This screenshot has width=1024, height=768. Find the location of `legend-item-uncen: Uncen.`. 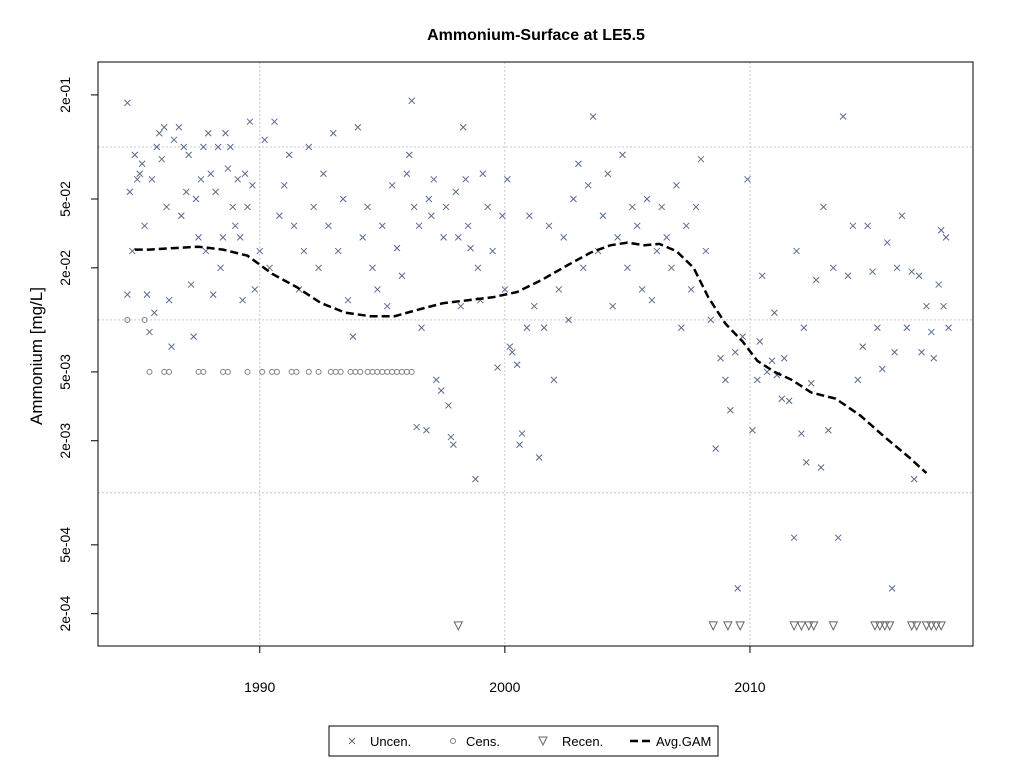

legend-item-uncen: Uncen. is located at coordinates (379, 741).